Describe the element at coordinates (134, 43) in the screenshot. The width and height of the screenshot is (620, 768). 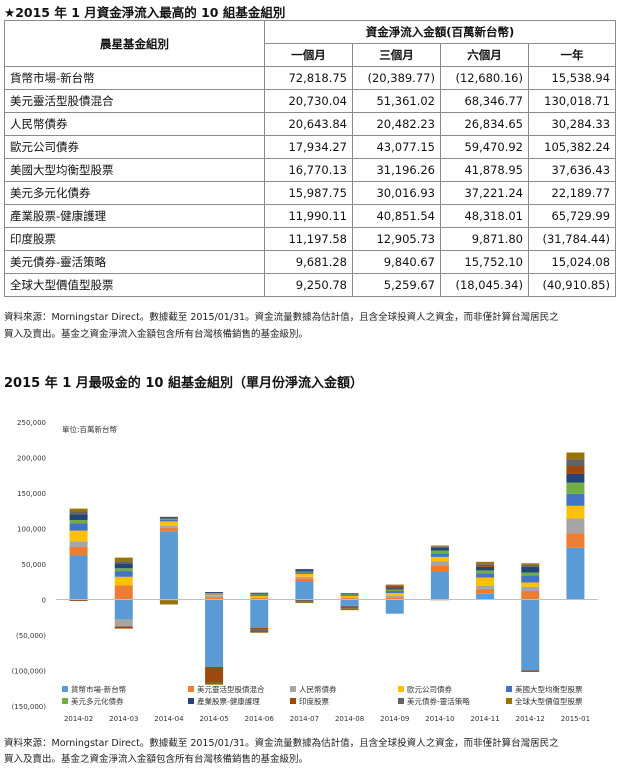
I see `col-header-fund-group: 晨星基金組別` at that location.